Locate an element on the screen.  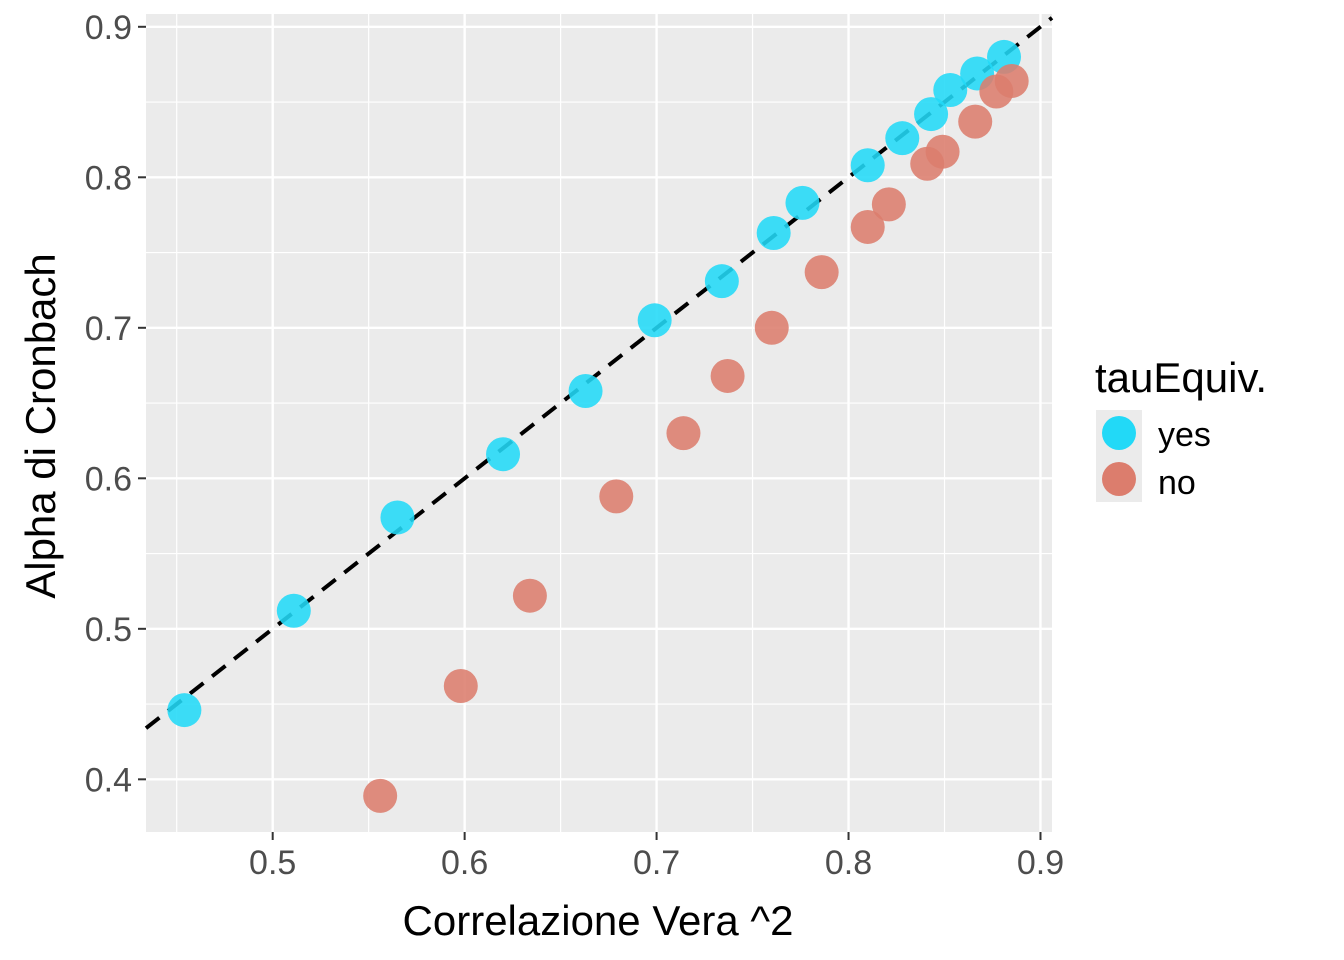
x-tick-label: 0.8 is located at coordinates (848, 863).